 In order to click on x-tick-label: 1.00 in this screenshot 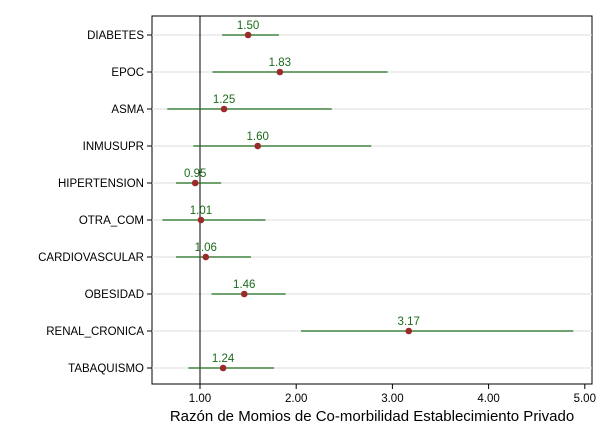, I will do `click(200, 399)`.